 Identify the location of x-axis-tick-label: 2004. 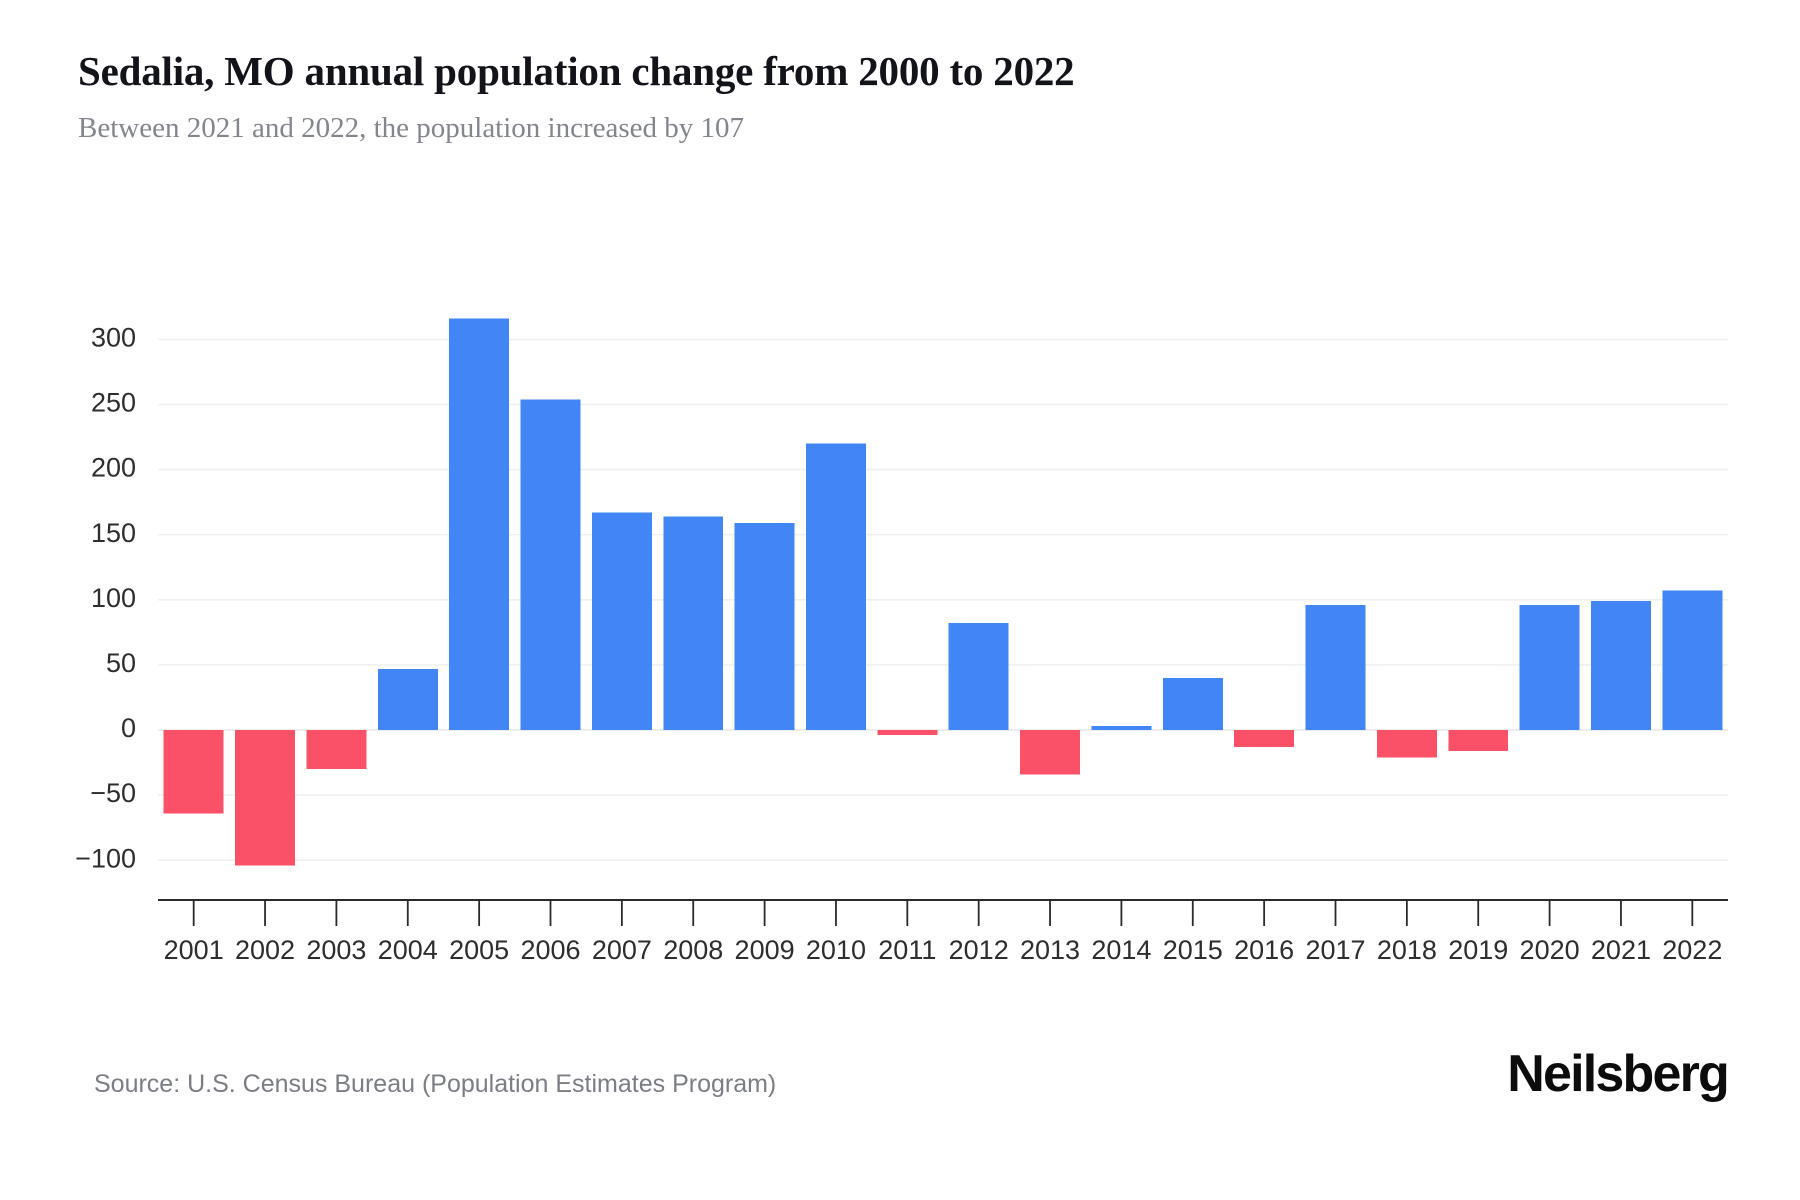
(408, 950).